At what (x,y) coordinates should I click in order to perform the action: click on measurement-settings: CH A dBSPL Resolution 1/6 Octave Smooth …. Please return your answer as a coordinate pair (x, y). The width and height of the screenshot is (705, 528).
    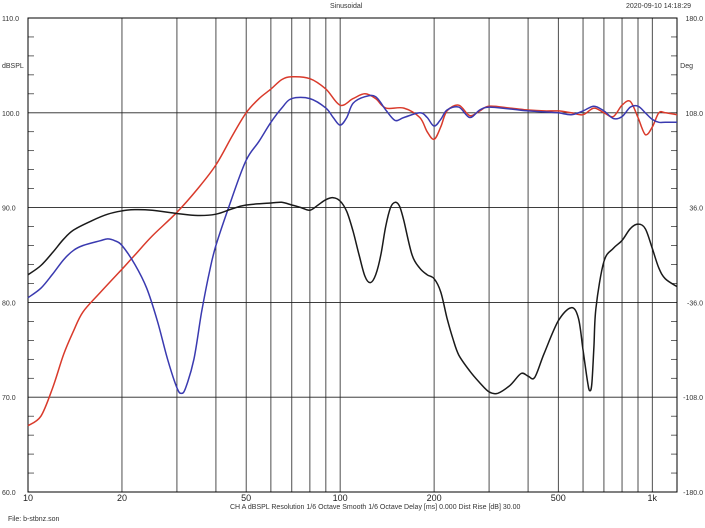
    Looking at the image, I should click on (375, 507).